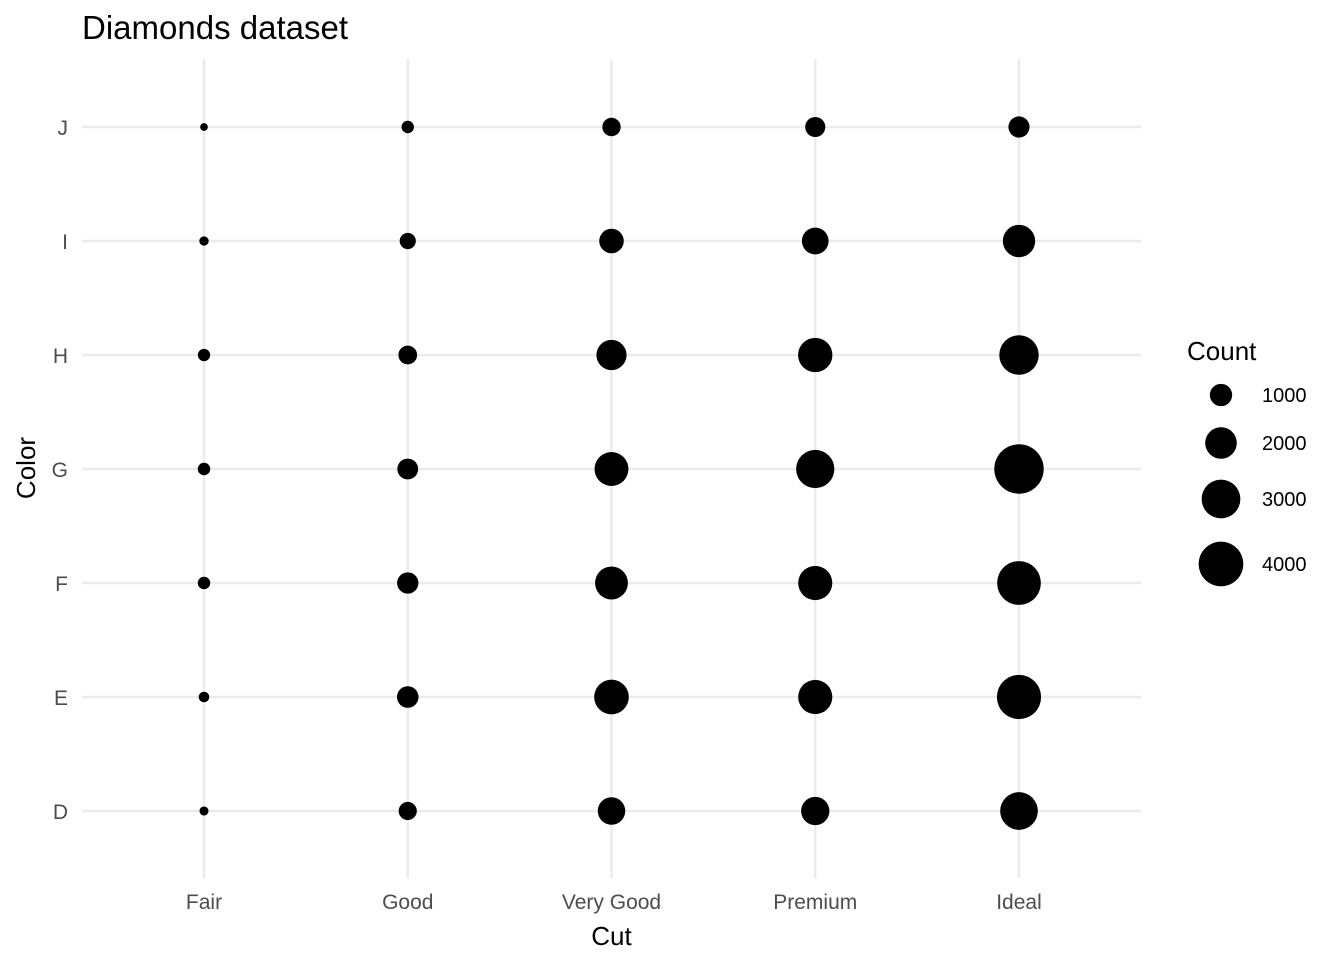 The image size is (1344, 960). What do you see at coordinates (203, 810) in the screenshot?
I see `point-fair-d` at bounding box center [203, 810].